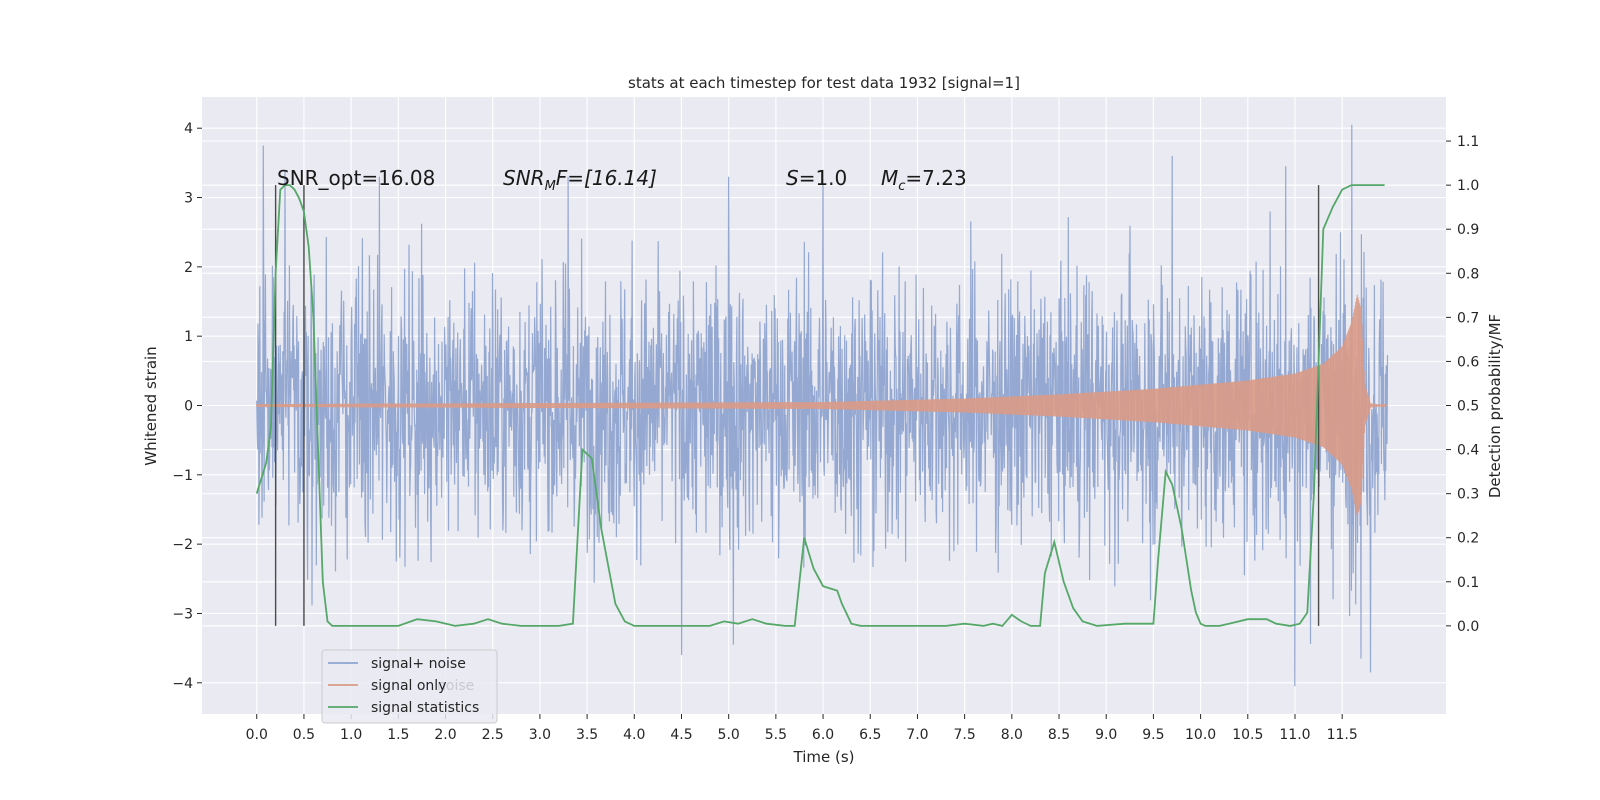 This screenshot has height=800, width=1600. Describe the element at coordinates (965, 735) in the screenshot. I see `x-tick-label: 7.5` at that location.